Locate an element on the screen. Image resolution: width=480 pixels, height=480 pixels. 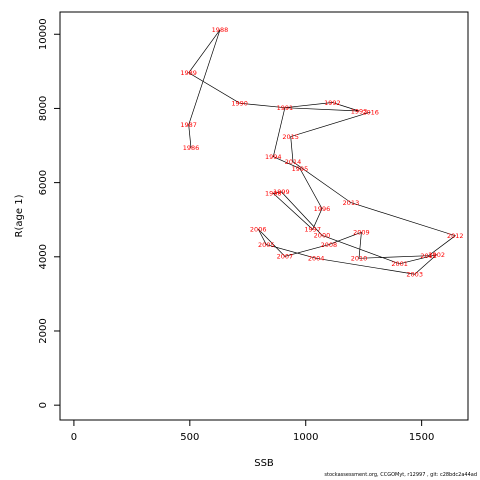
point-label-2003: 2003 is located at coordinates (414, 275).